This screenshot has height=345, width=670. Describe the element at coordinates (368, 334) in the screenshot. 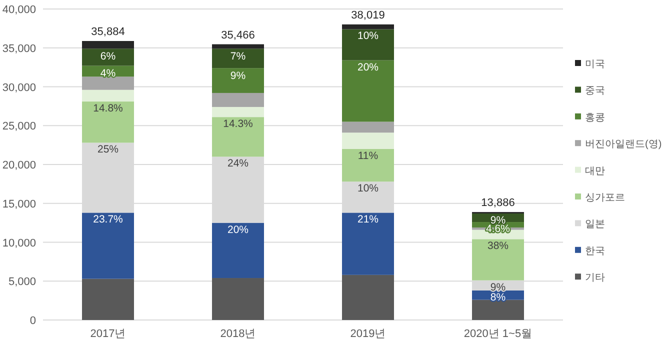

I see `x-tick-label: 2019년` at that location.